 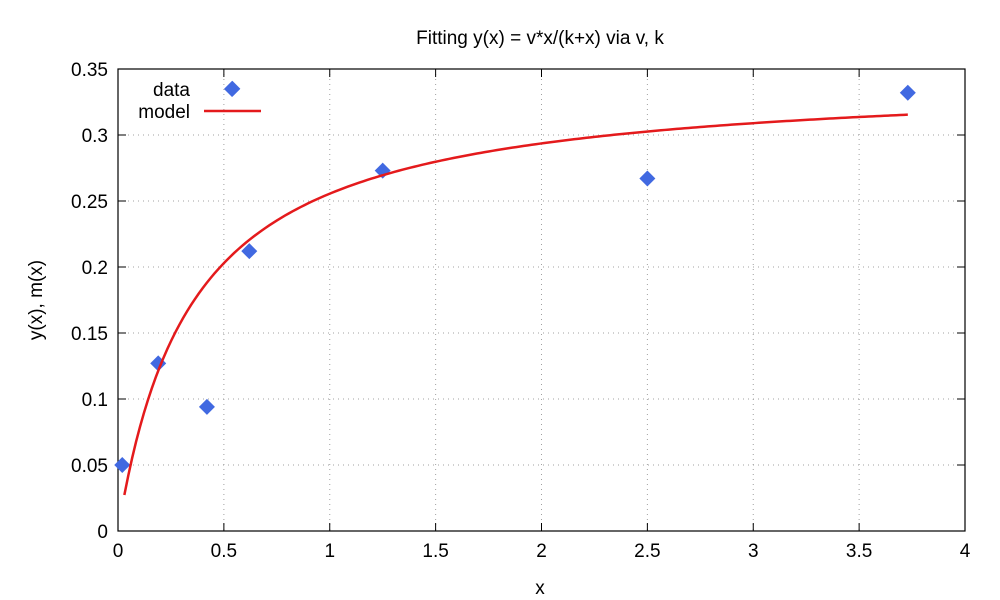 I want to click on y-tick-label: 0.3, so click(x=95, y=136).